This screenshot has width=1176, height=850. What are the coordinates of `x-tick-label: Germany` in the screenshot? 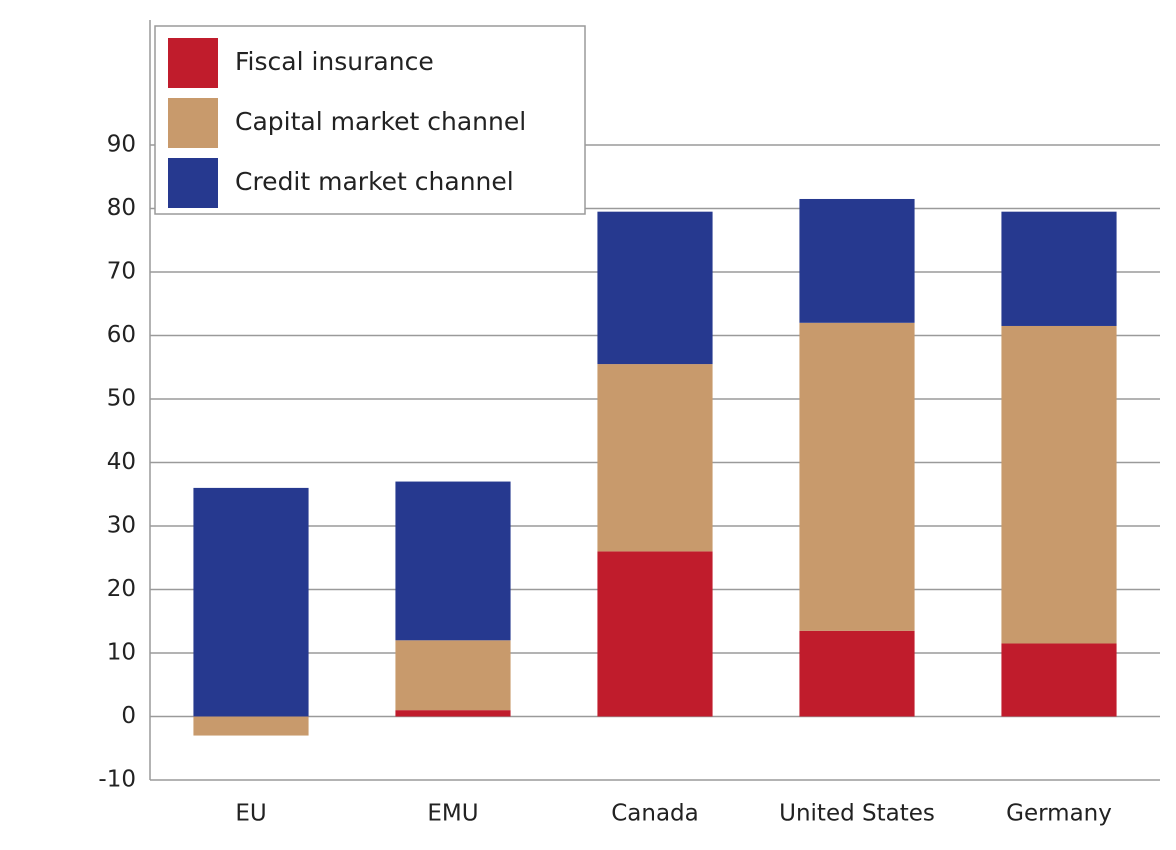 It's located at (1059, 814).